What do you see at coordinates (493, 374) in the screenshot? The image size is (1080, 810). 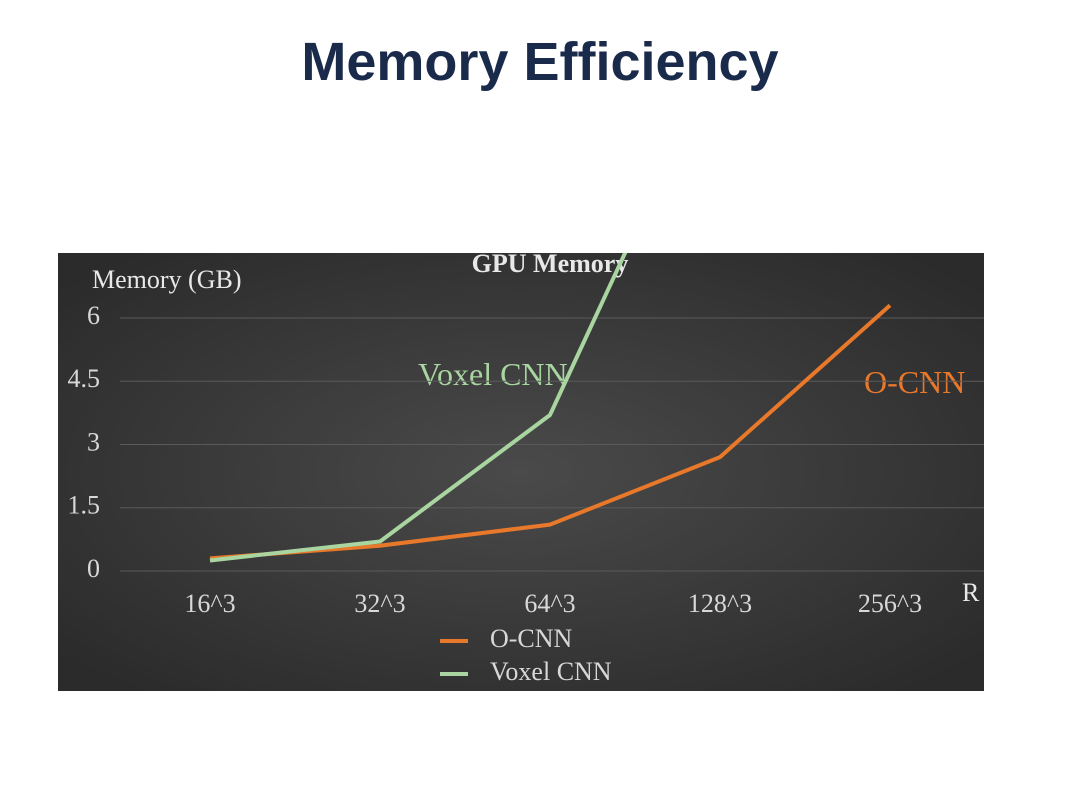 I see `annotation: Voxel CNN` at bounding box center [493, 374].